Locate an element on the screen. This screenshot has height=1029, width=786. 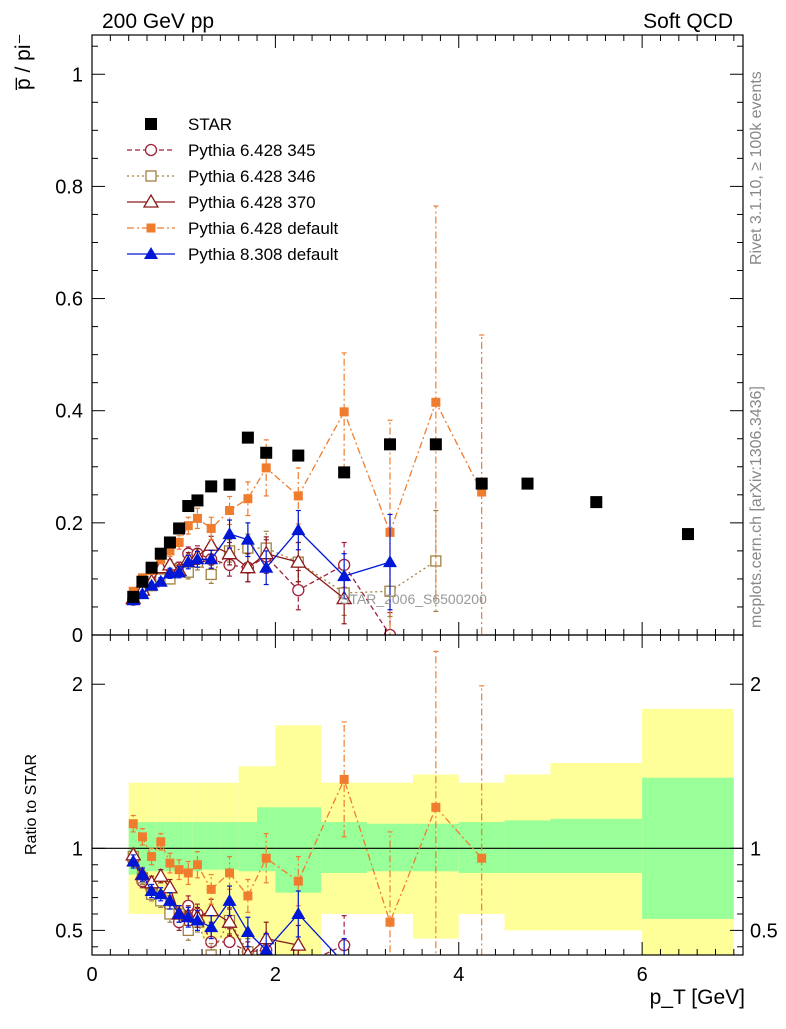
ratio-plot-data is located at coordinates (306, 811).